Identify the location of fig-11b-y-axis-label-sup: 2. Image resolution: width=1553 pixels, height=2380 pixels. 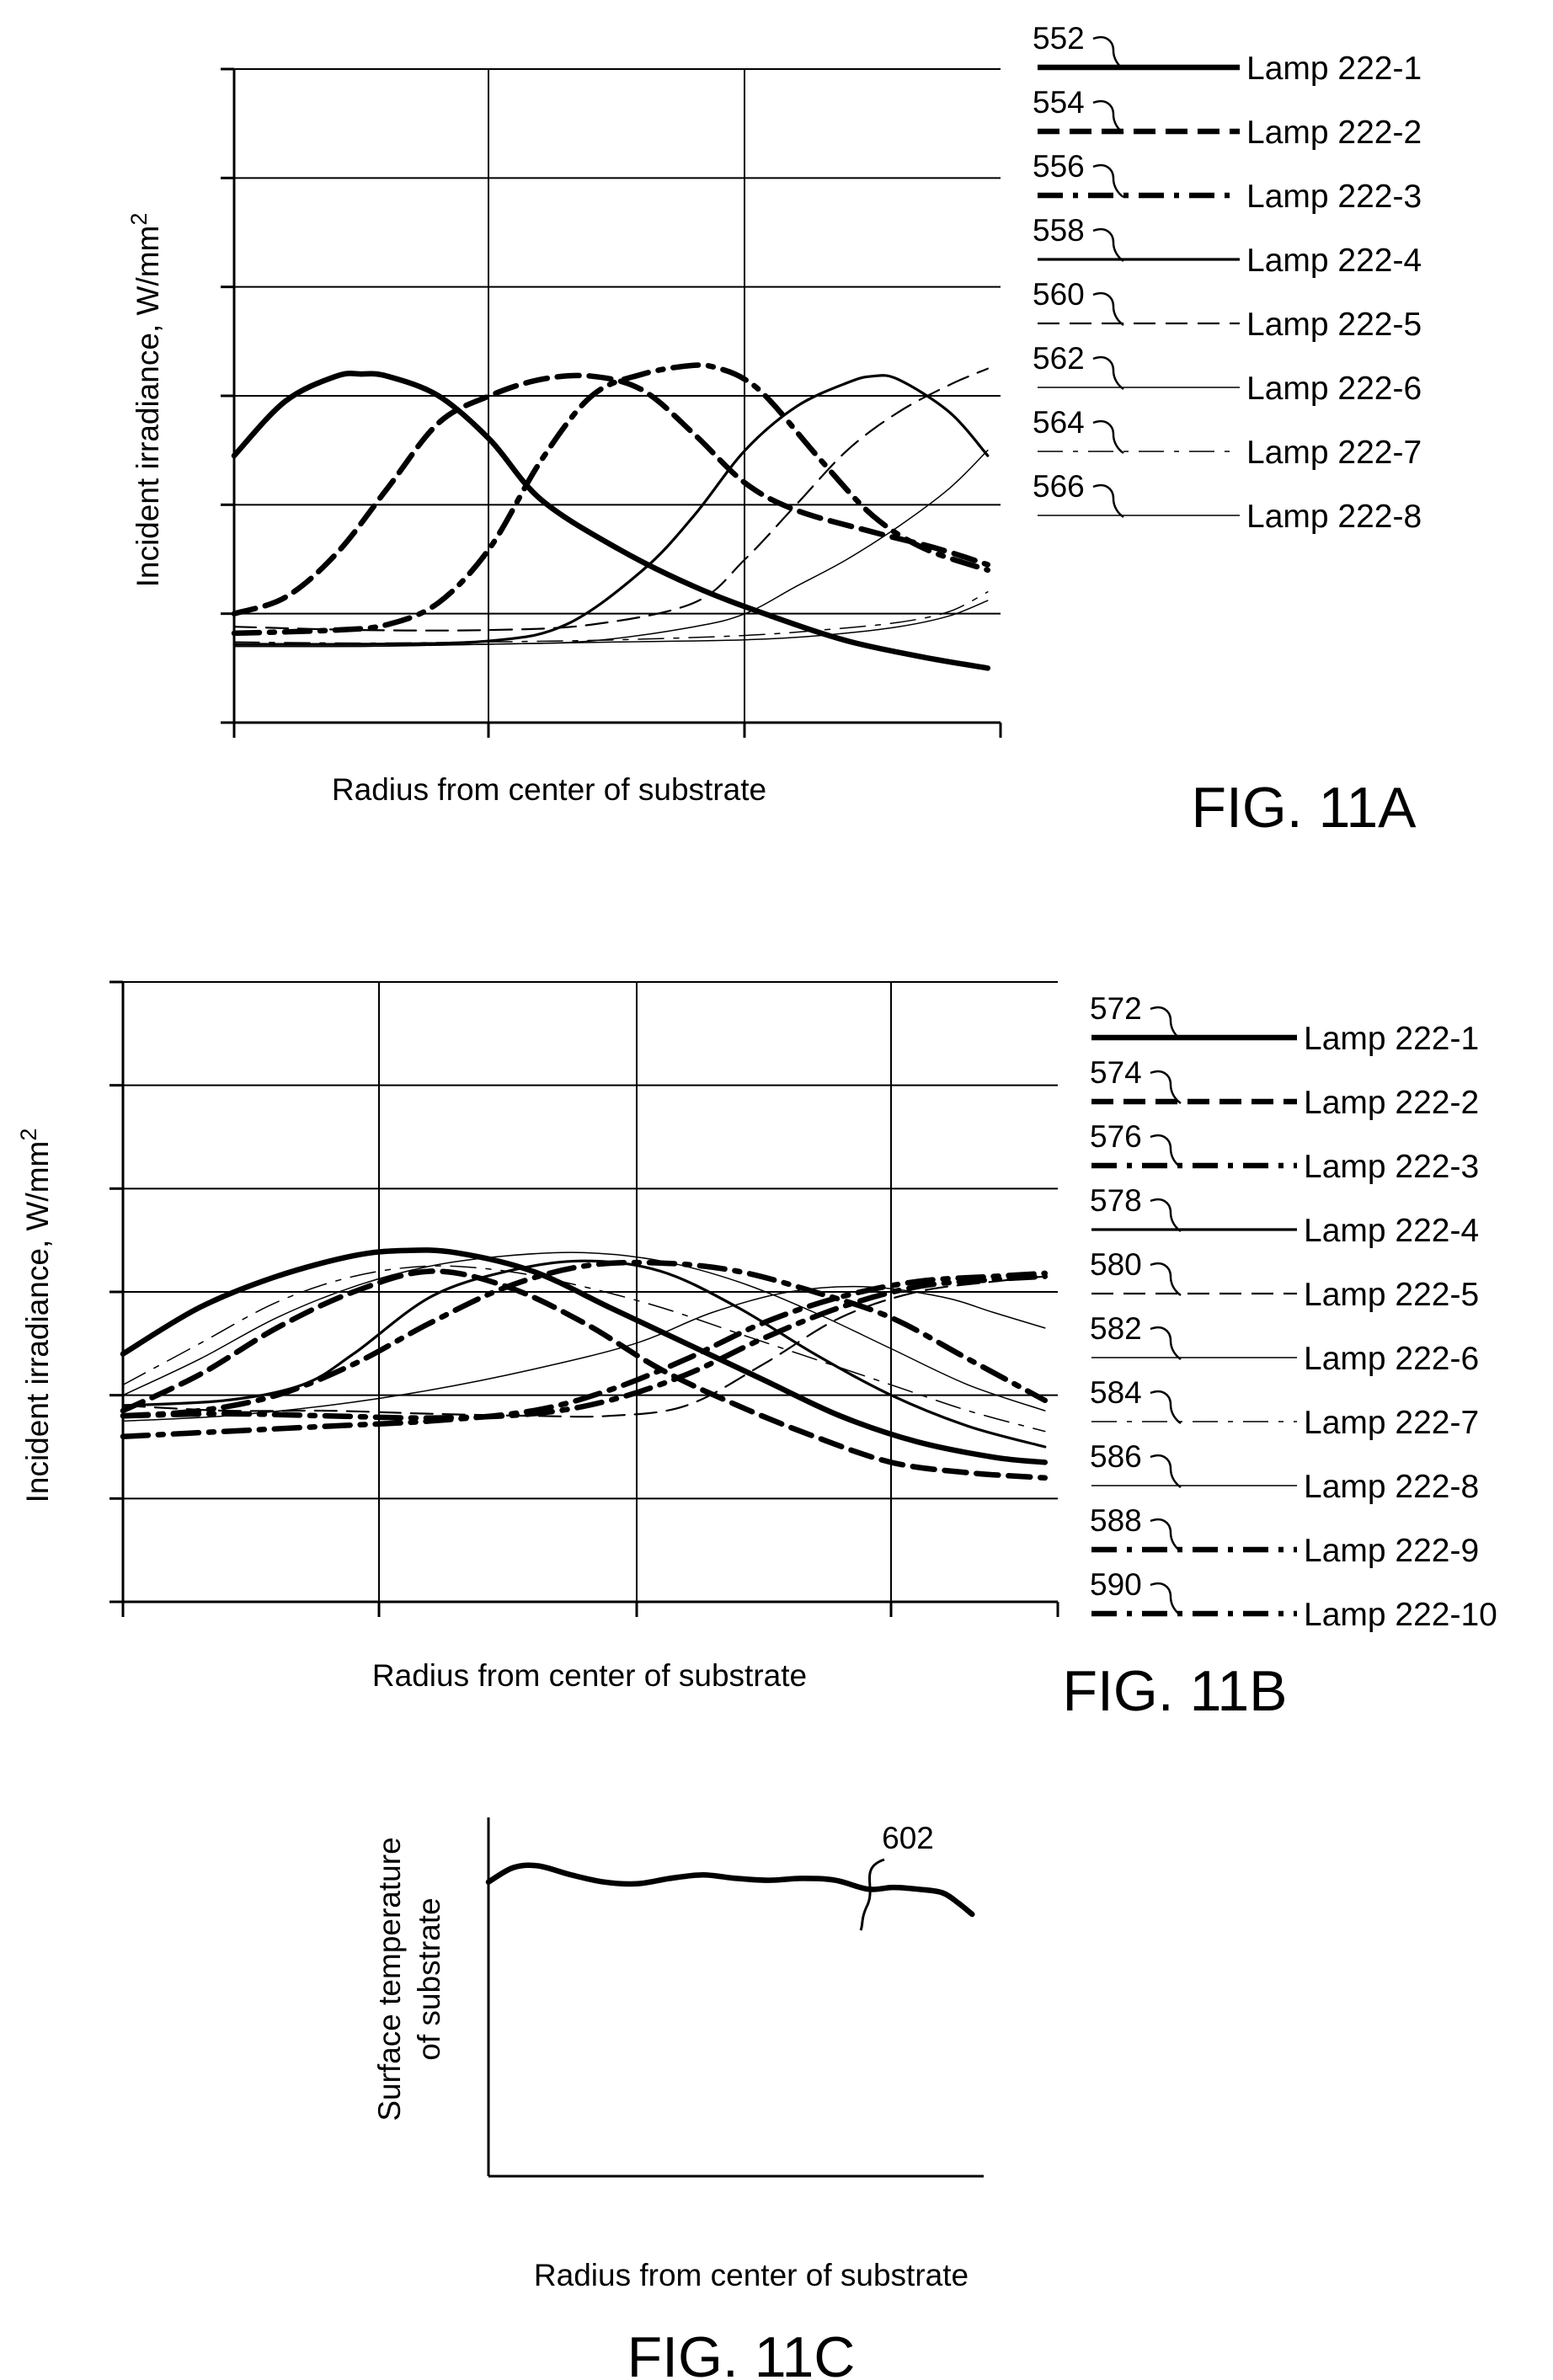
(28, 1135).